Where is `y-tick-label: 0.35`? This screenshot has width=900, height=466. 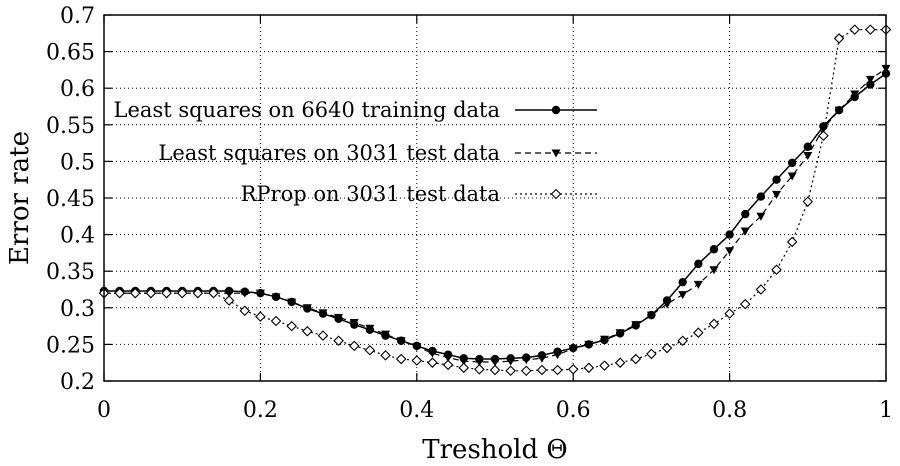
y-tick-label: 0.35 is located at coordinates (70, 272).